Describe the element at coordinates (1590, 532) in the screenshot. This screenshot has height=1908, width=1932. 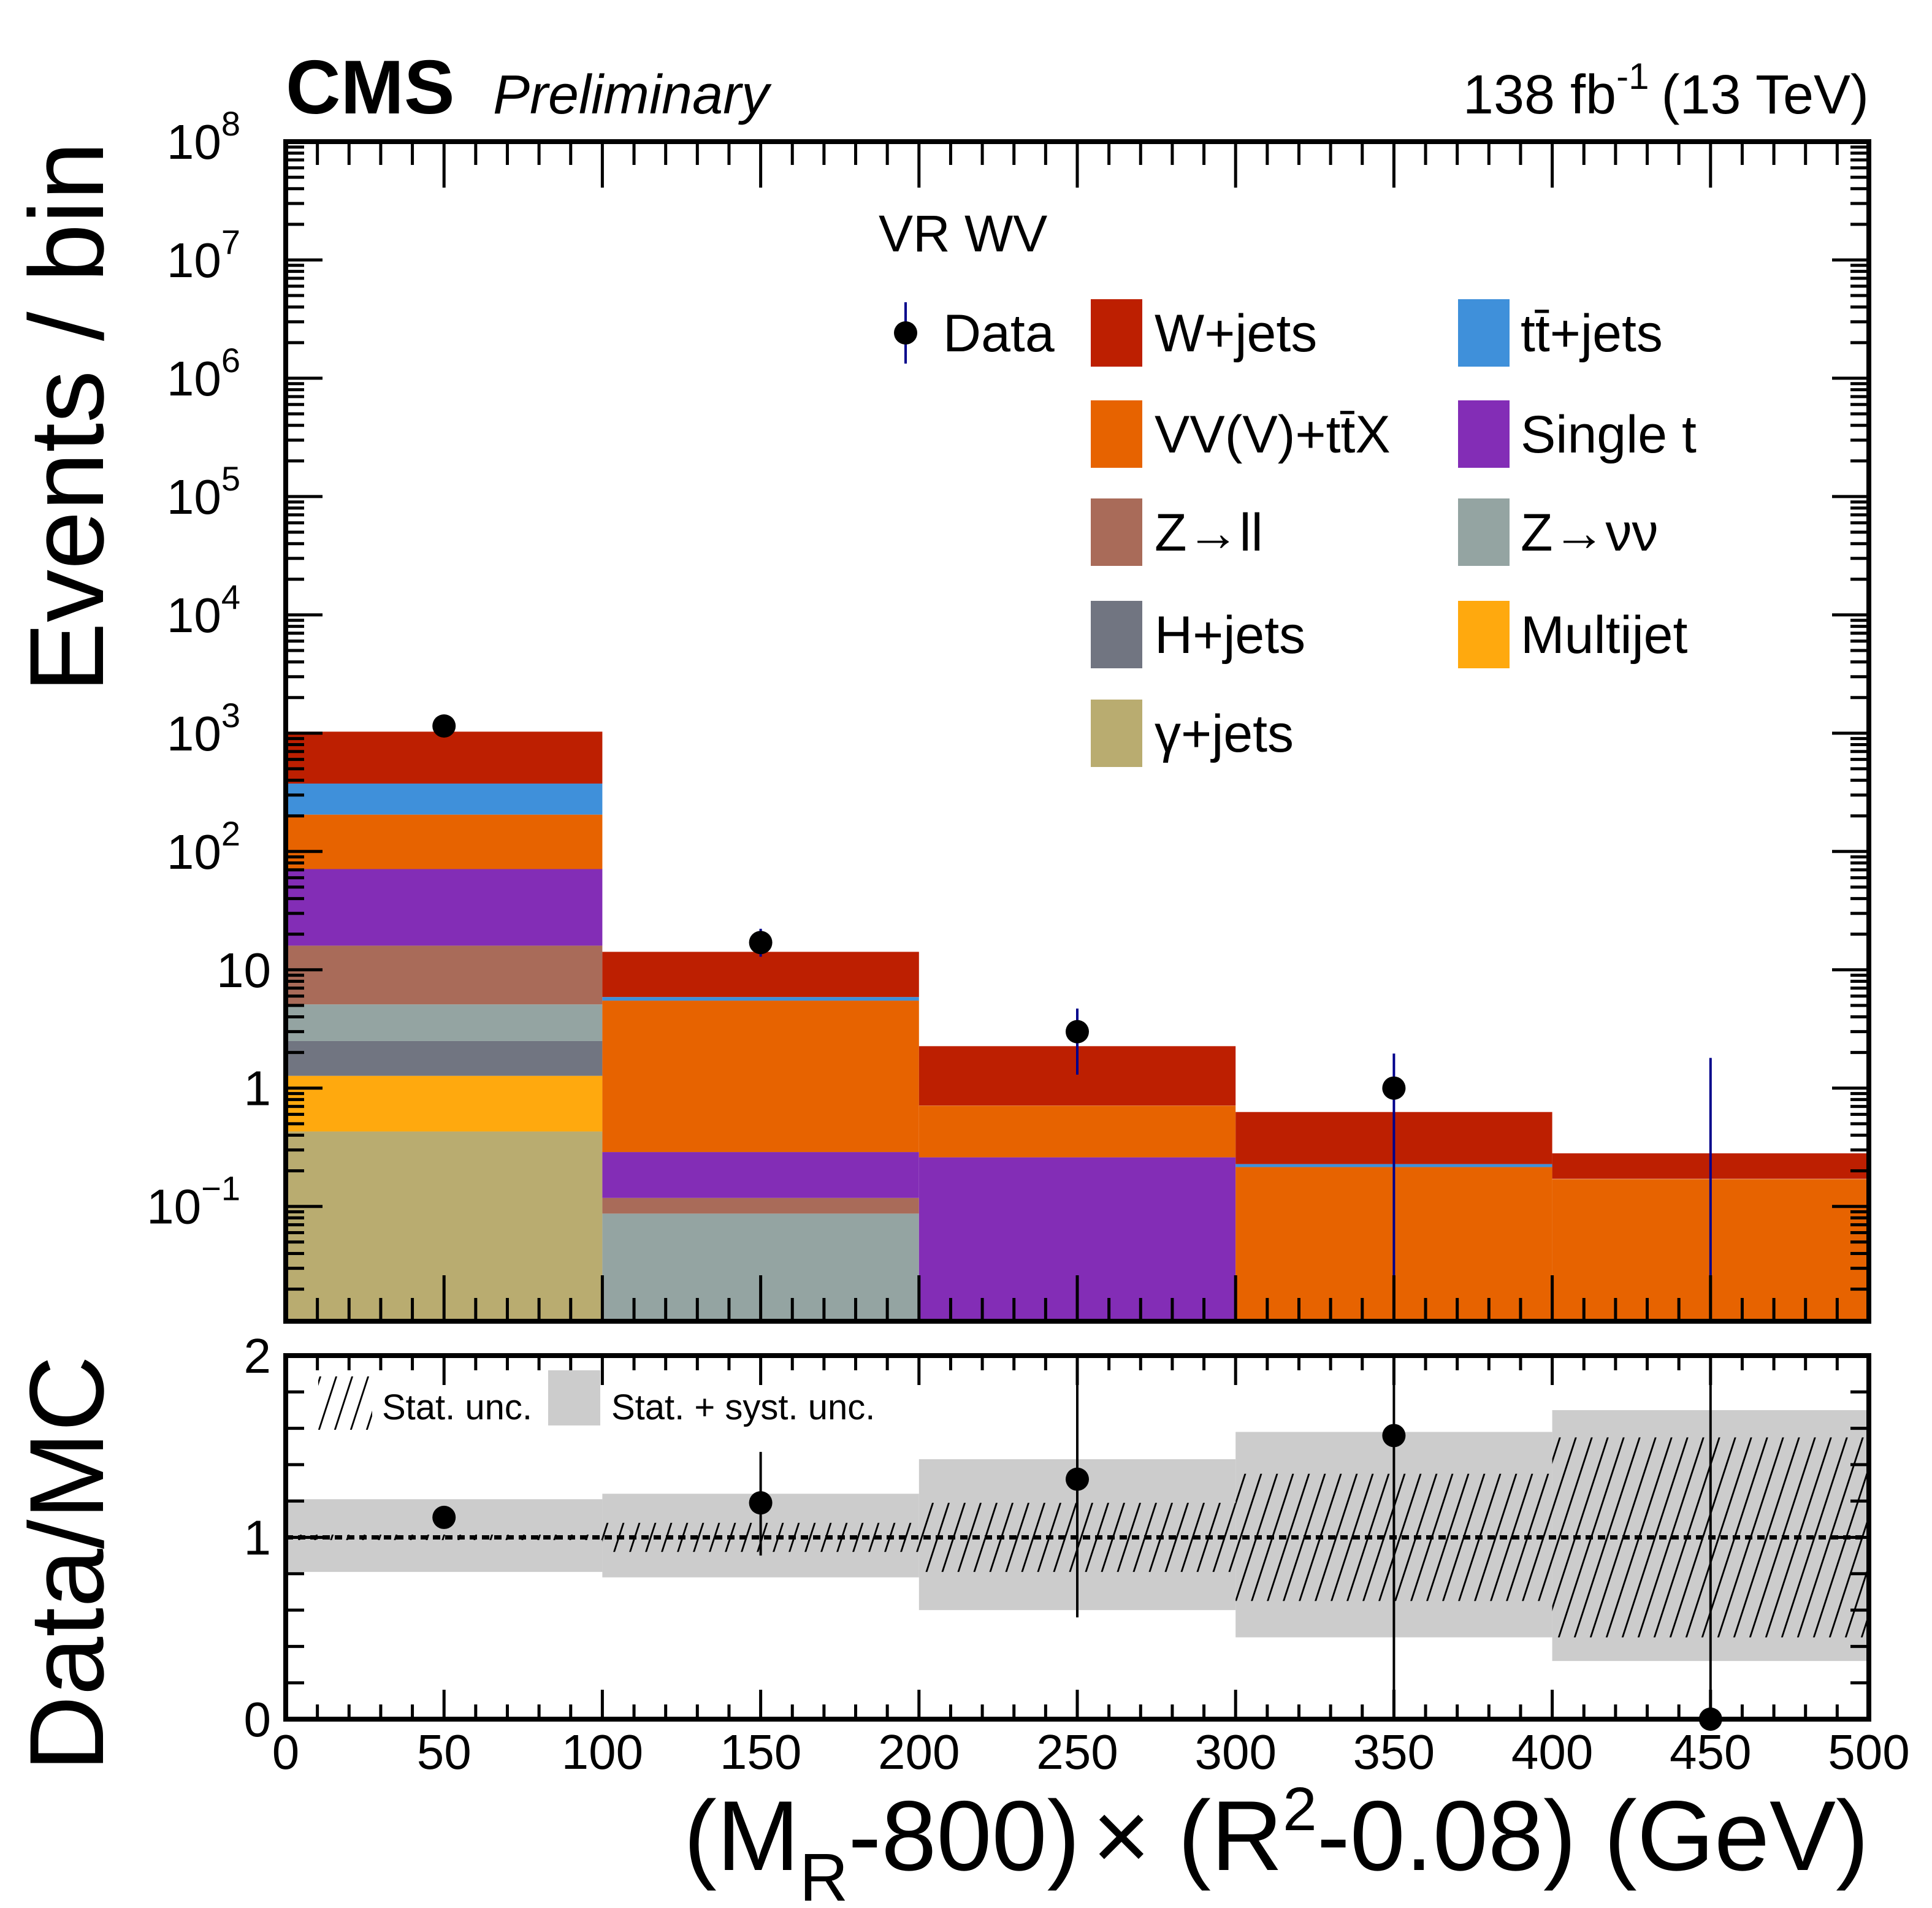
I see `legend-label: Z→νν` at that location.